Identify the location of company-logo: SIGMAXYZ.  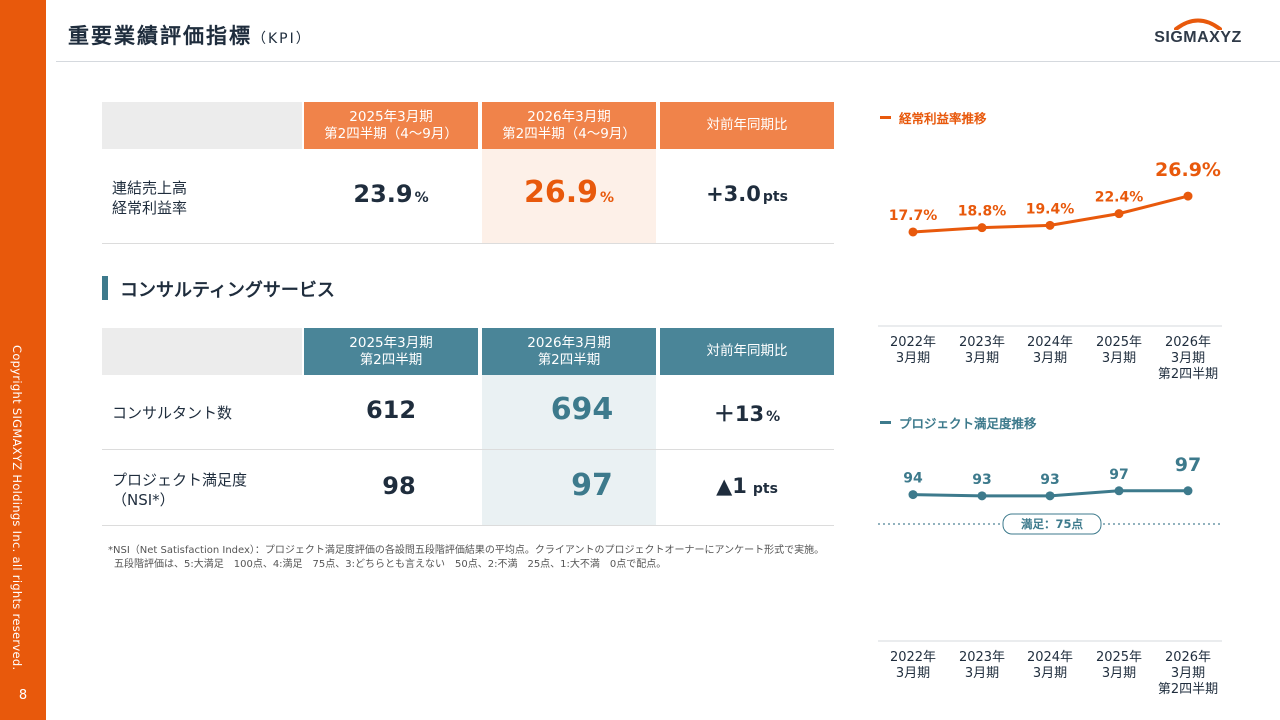
(1198, 31).